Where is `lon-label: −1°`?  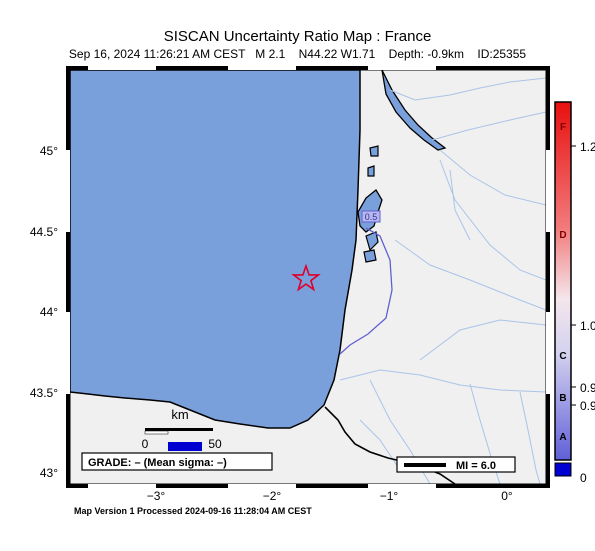
lon-label: −1° is located at coordinates (389, 496).